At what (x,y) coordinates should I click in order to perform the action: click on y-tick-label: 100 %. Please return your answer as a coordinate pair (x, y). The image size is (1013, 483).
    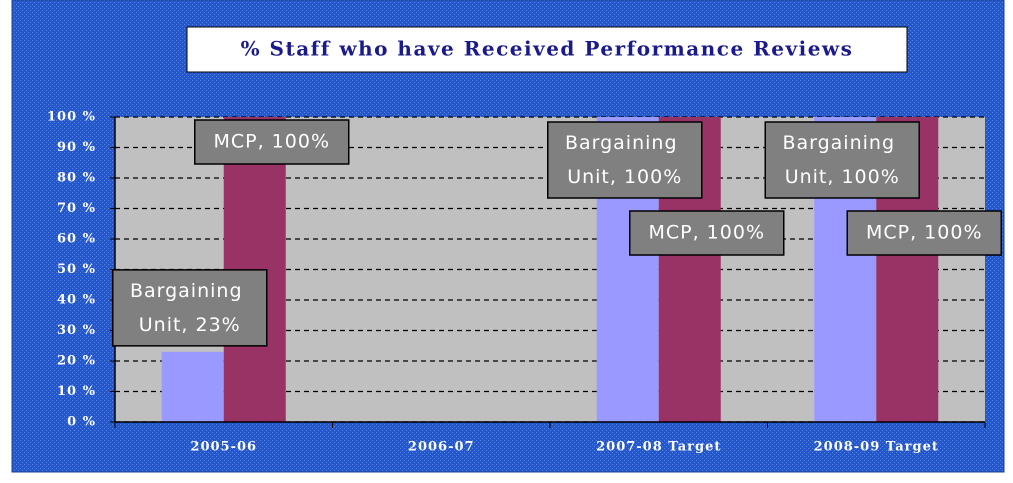
    Looking at the image, I should click on (71, 117).